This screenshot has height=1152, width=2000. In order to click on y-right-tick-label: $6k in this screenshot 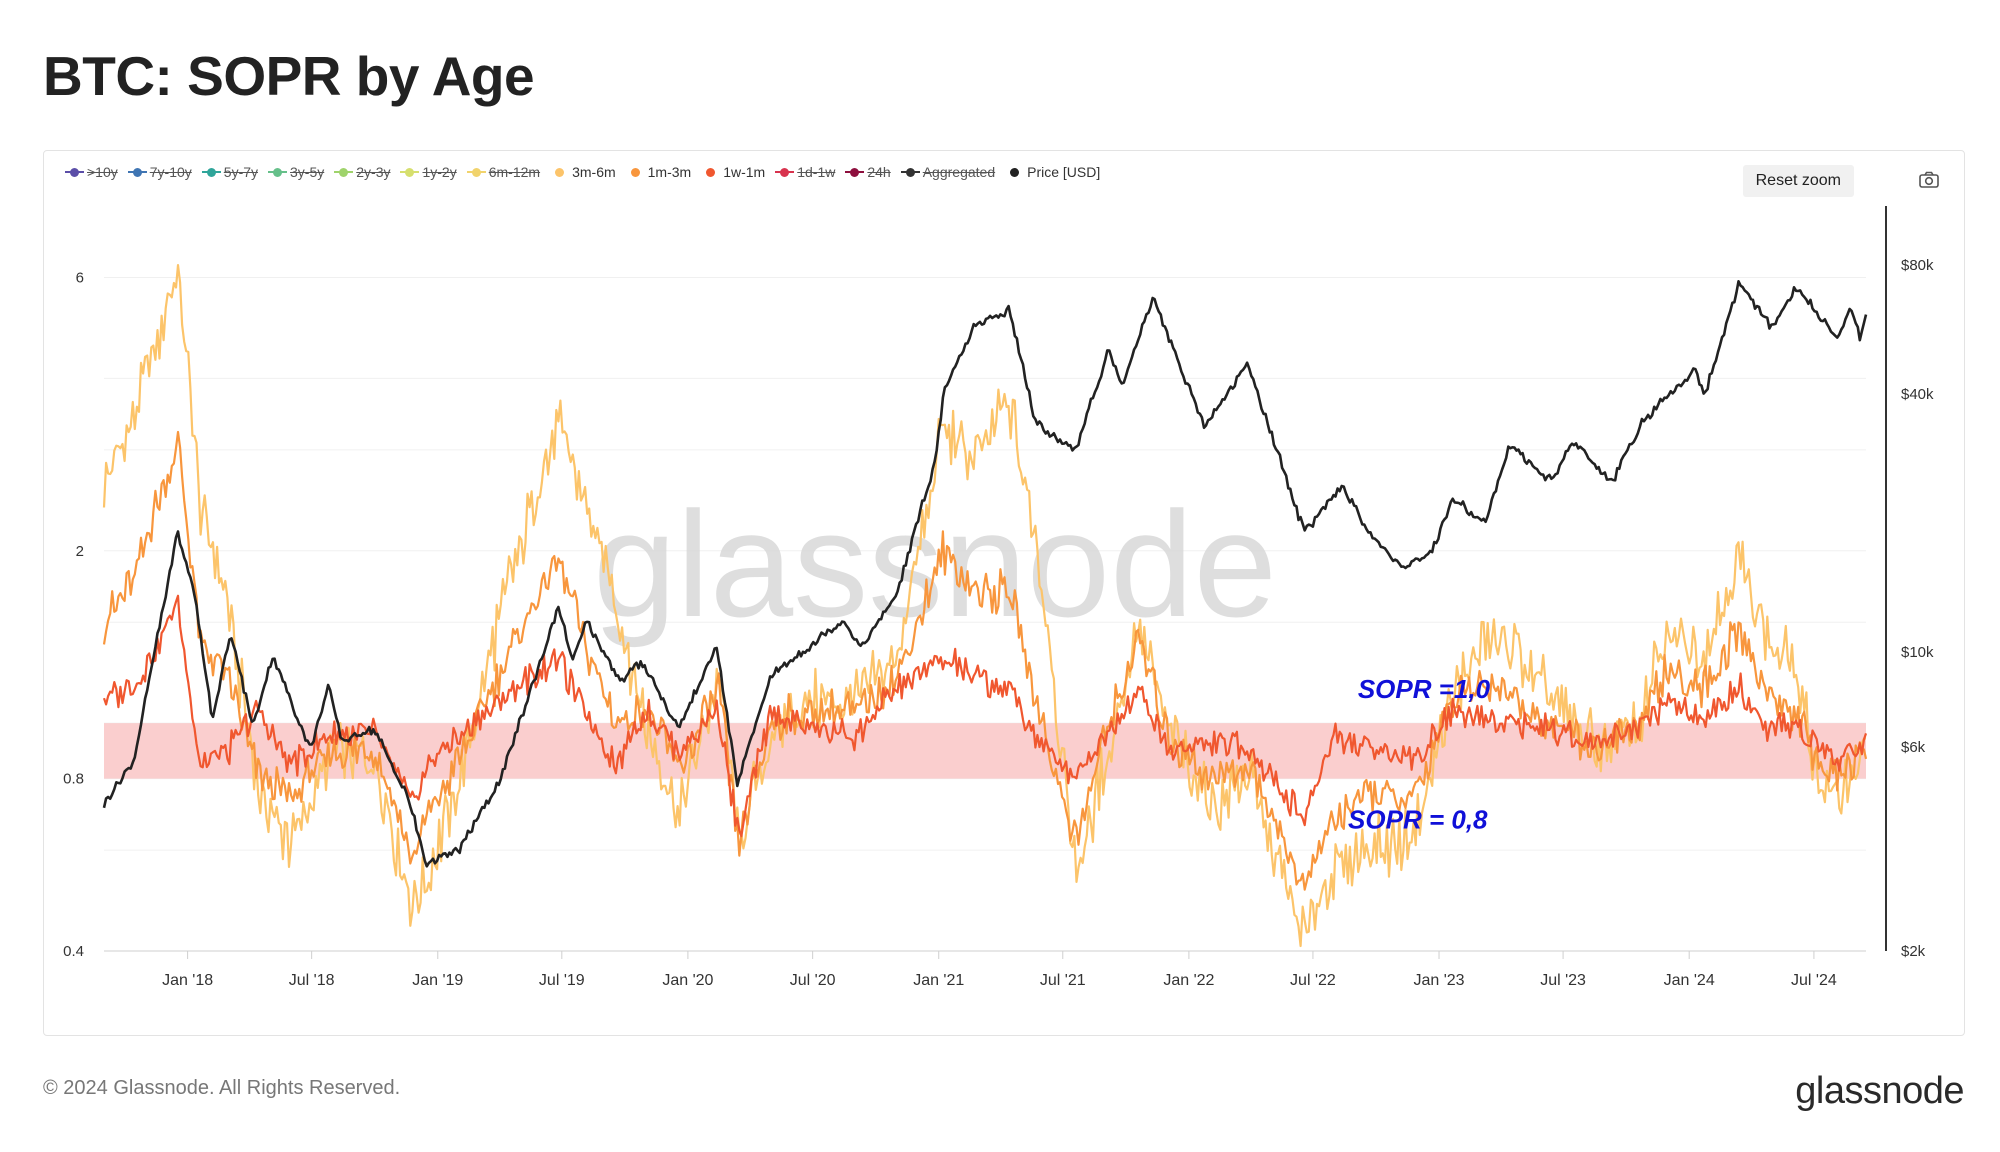, I will do `click(1913, 747)`.